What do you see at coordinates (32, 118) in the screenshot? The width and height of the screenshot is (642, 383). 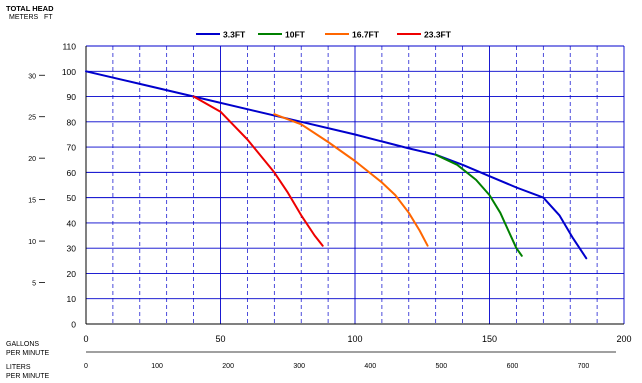 I see `y-tick-m-25: 25` at bounding box center [32, 118].